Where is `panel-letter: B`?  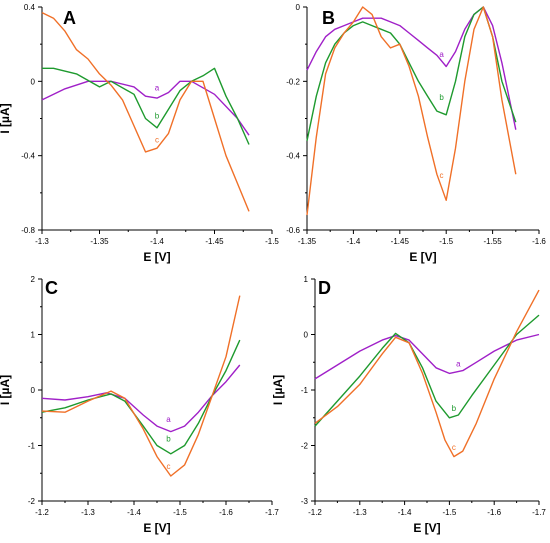
panel-letter: B is located at coordinates (328, 18).